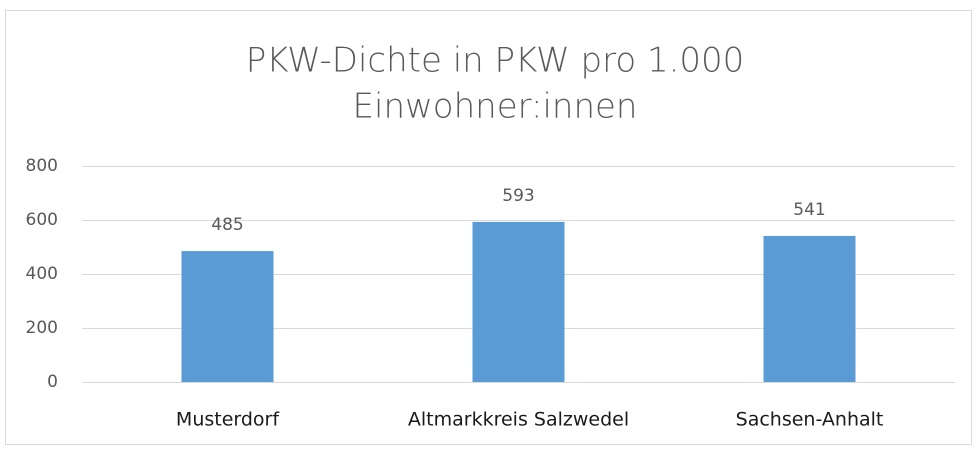 This screenshot has width=977, height=449. What do you see at coordinates (52, 382) in the screenshot?
I see `y-tick-label: 0` at bounding box center [52, 382].